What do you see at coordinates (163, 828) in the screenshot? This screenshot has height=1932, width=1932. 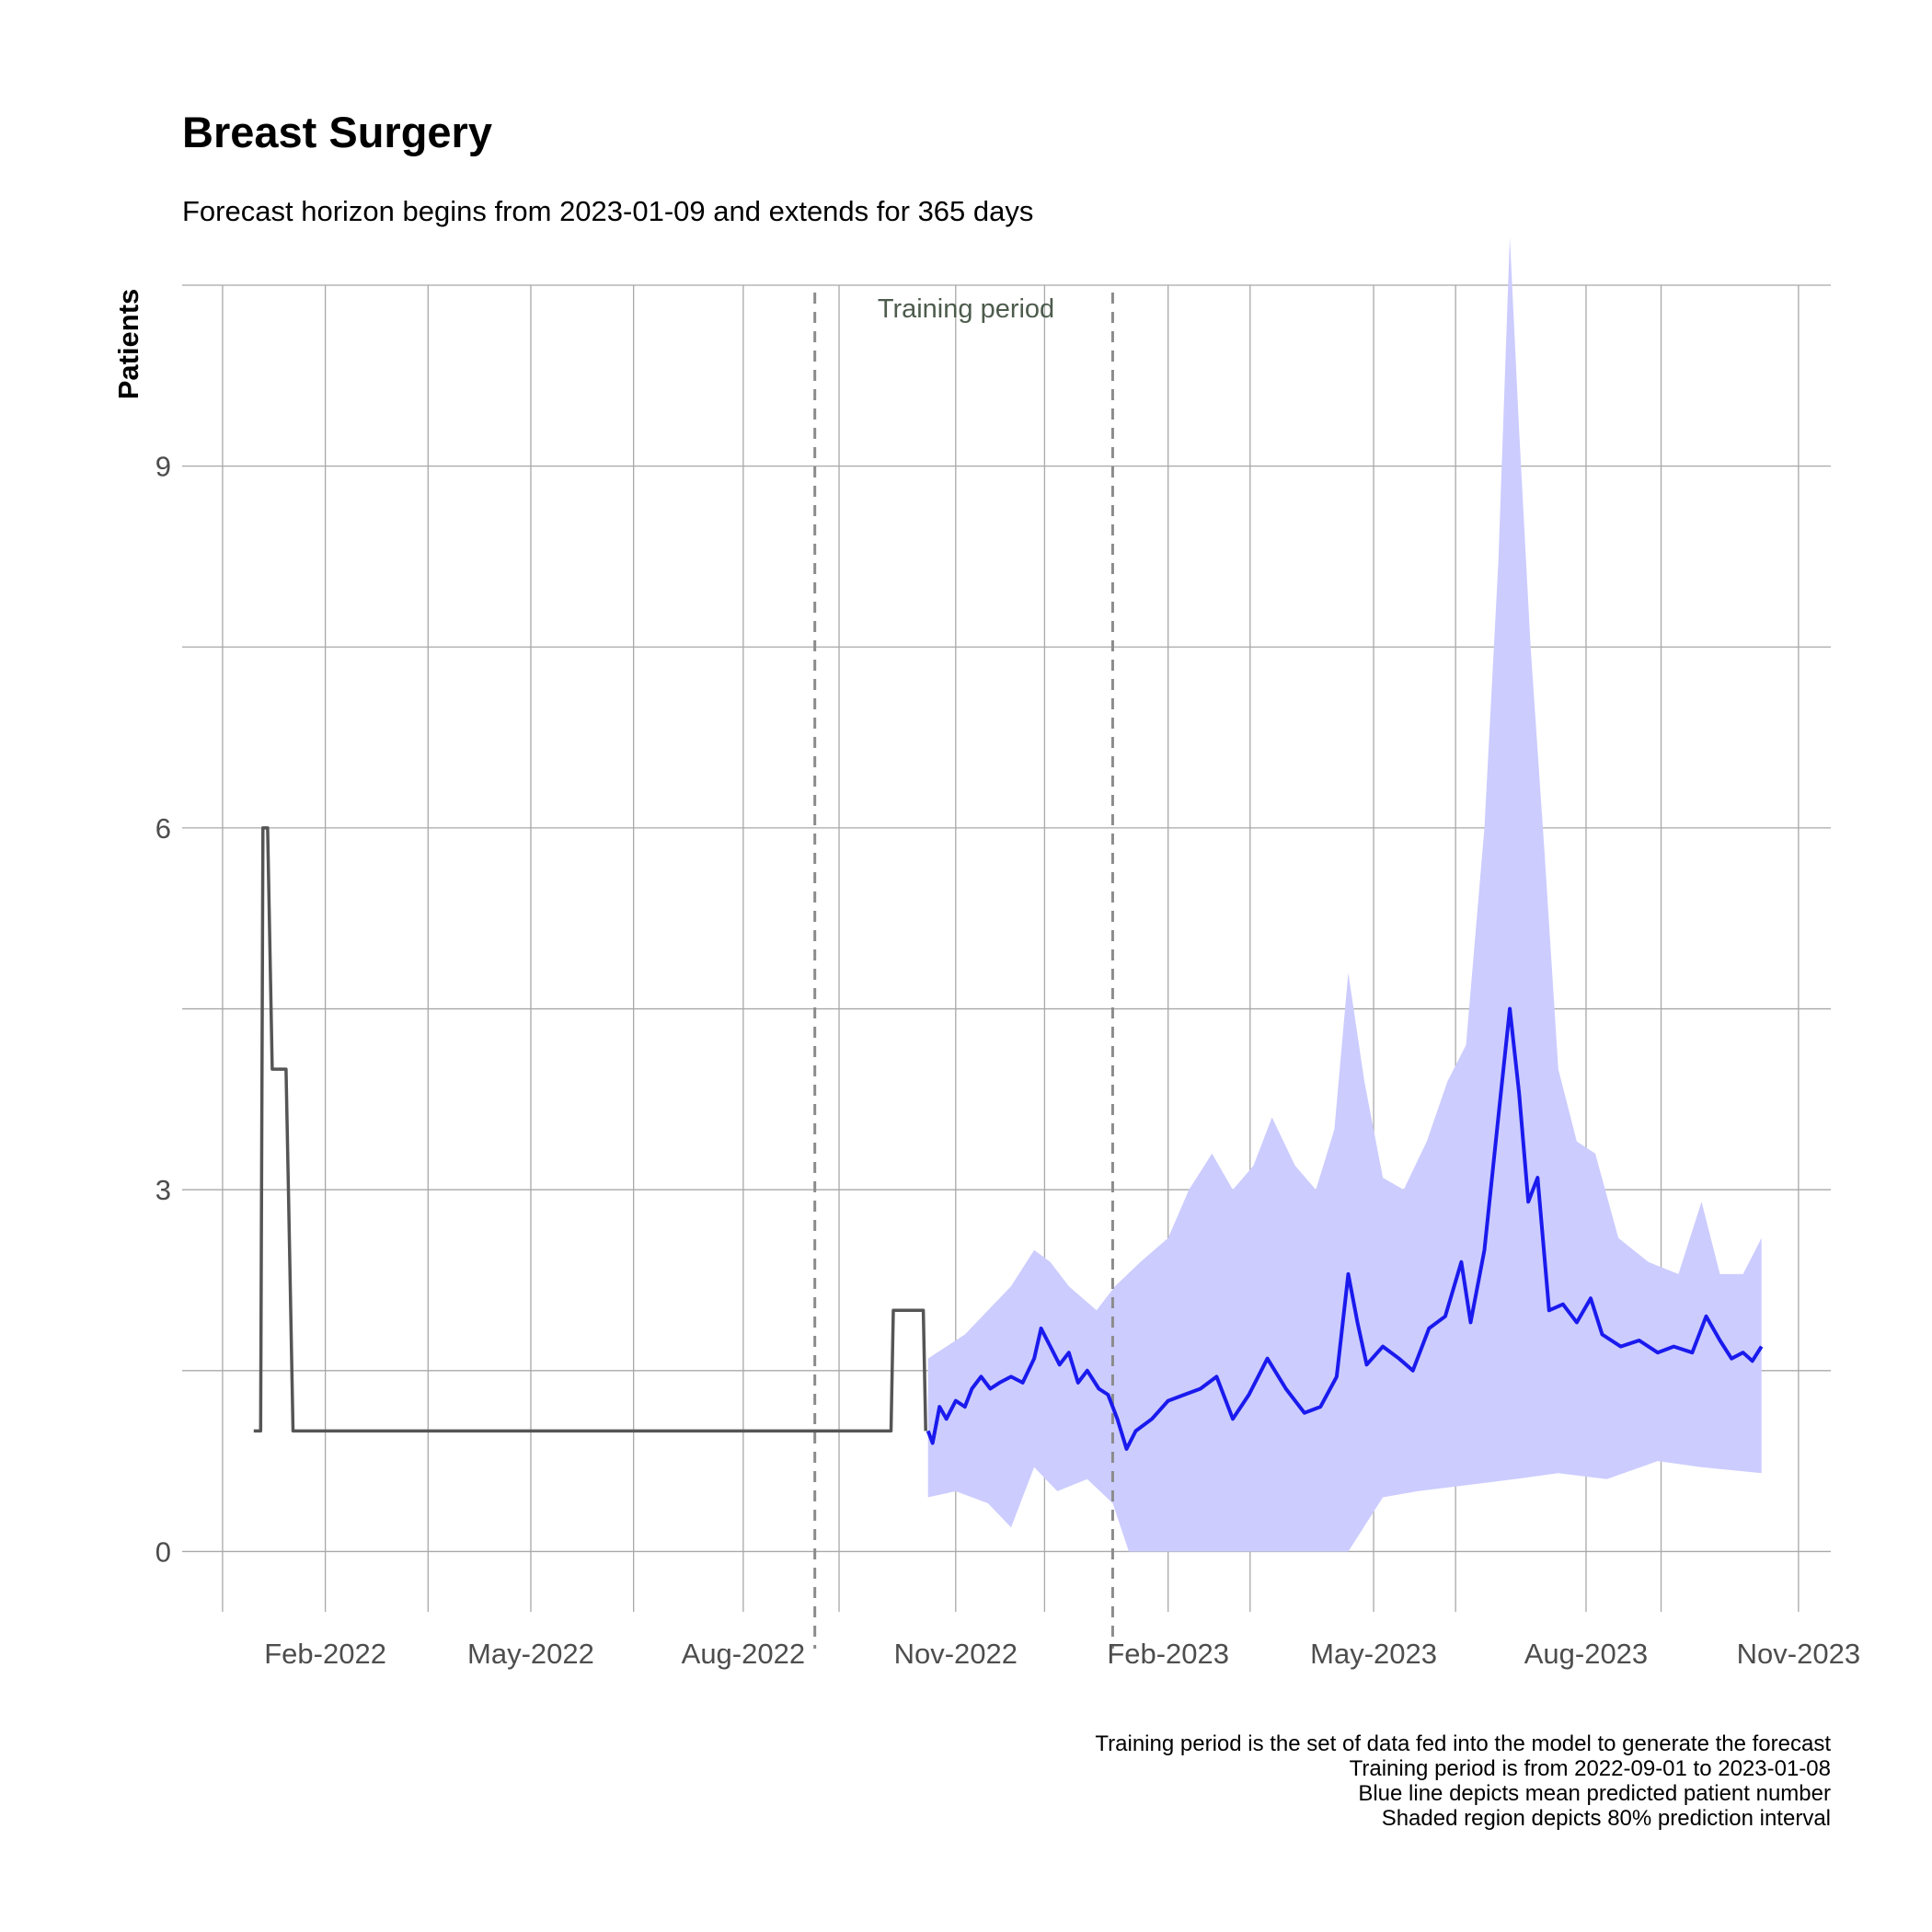 I see `y-tick-label: 6` at bounding box center [163, 828].